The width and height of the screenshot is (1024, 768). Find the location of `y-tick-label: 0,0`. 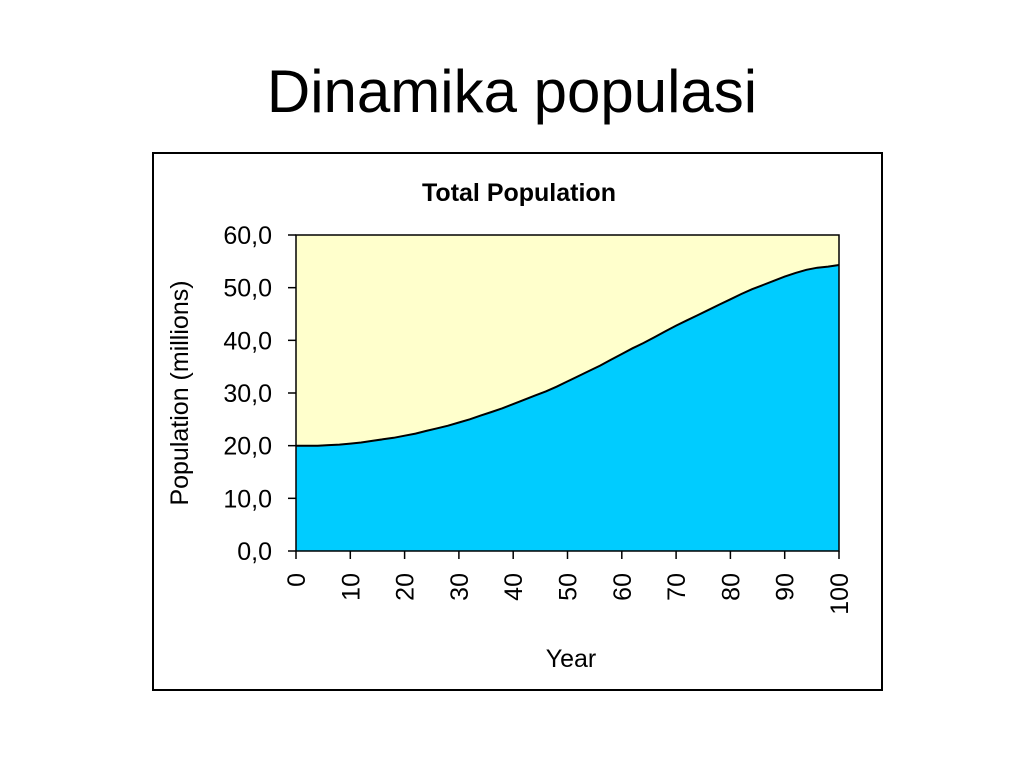

y-tick-label: 0,0 is located at coordinates (254, 552).